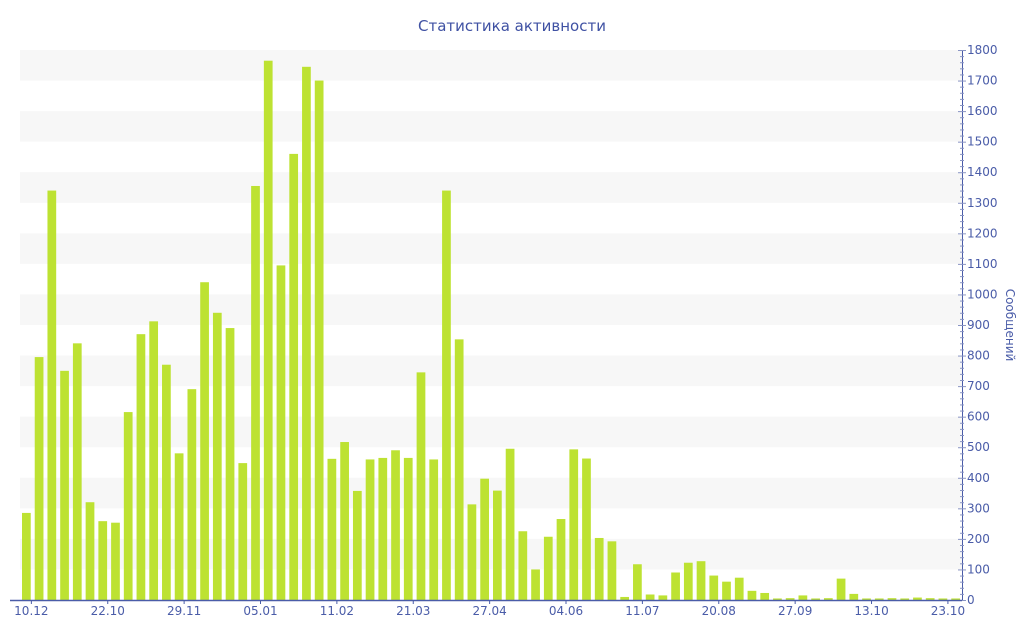 The width and height of the screenshot is (1024, 640). I want to click on y-tick-label: 1700, so click(982, 81).